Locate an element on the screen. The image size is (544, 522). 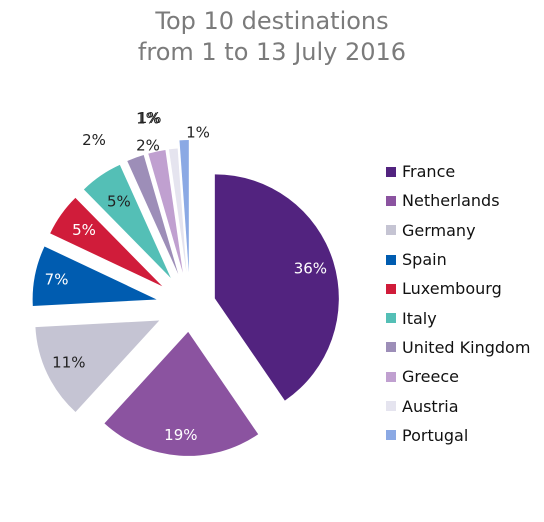
pie-slice-luxembourg is located at coordinates (106, 242).